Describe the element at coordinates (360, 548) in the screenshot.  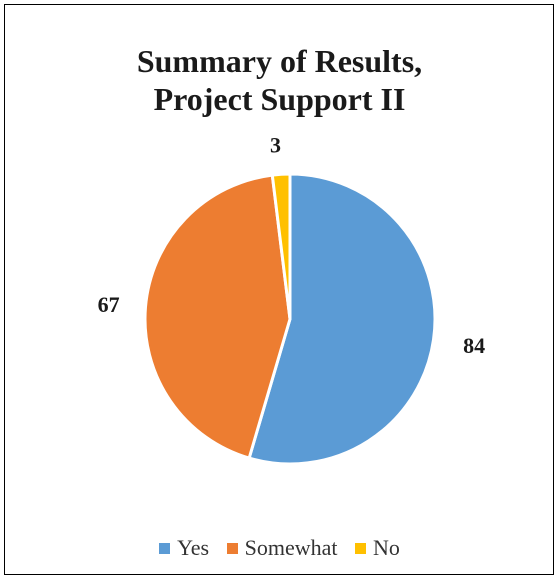
I see `legend-swatch-no` at that location.